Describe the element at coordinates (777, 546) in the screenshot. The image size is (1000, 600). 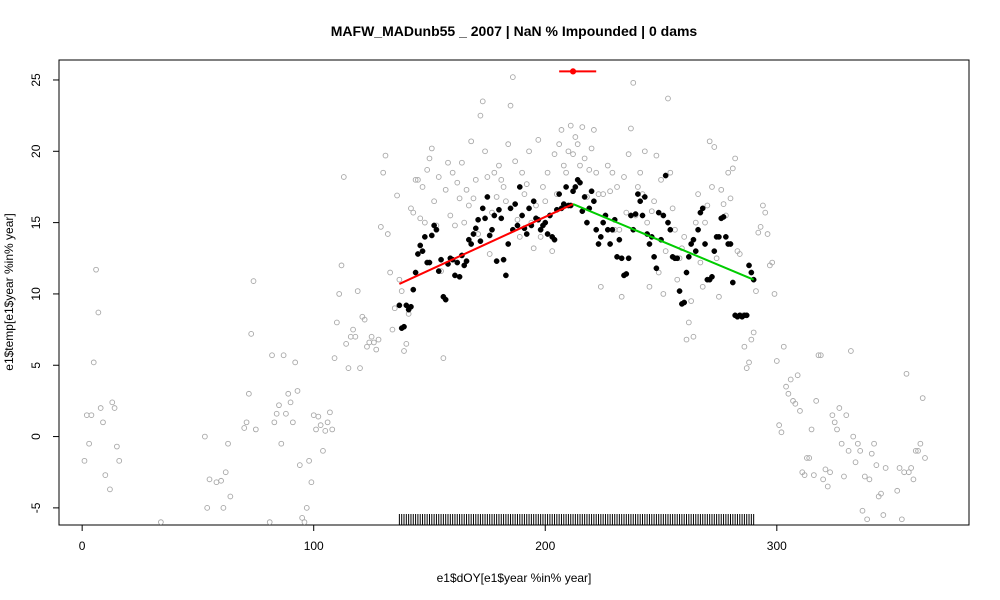
I see `x-tick-label: 300` at that location.